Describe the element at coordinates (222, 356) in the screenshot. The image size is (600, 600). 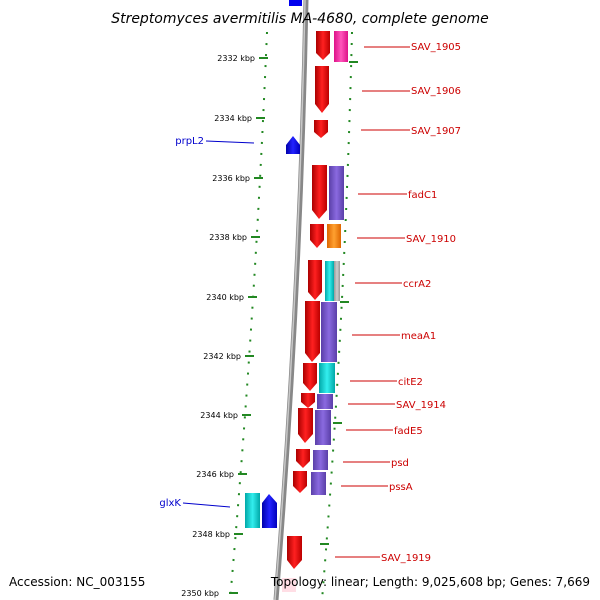
I see `tick-label: 2342 kbp` at that location.